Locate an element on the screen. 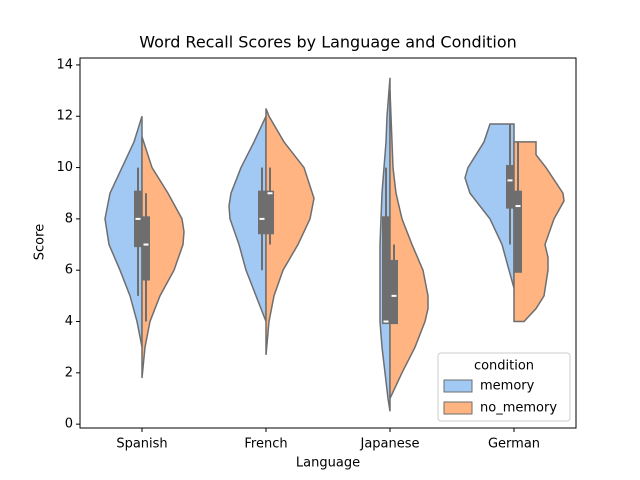 The image size is (640, 480). y-tick-label: 8 is located at coordinates (69, 218).